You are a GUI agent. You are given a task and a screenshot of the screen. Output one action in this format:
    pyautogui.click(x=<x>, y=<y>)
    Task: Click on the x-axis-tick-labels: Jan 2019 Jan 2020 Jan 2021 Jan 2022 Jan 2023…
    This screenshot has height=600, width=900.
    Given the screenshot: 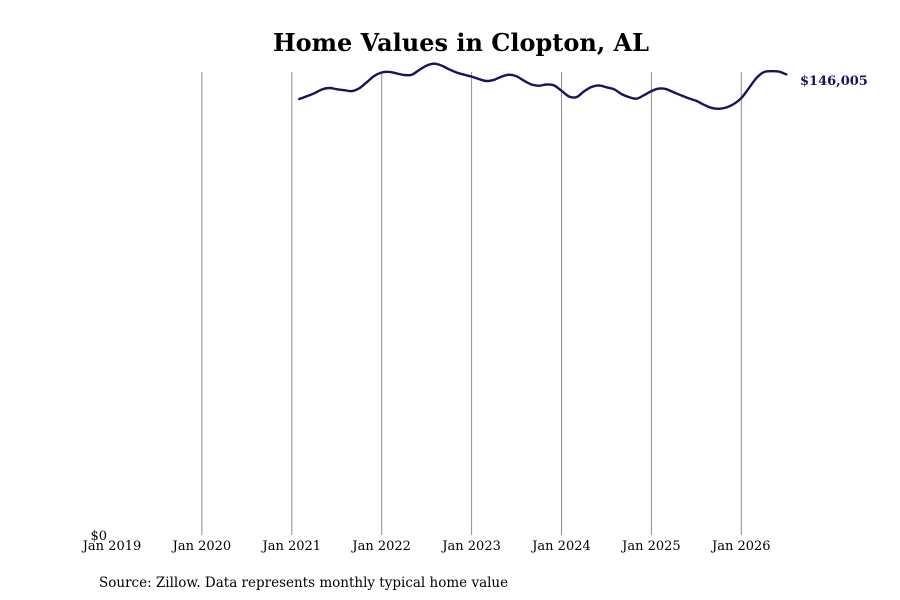 What is the action you would take?
    pyautogui.click(x=426, y=546)
    